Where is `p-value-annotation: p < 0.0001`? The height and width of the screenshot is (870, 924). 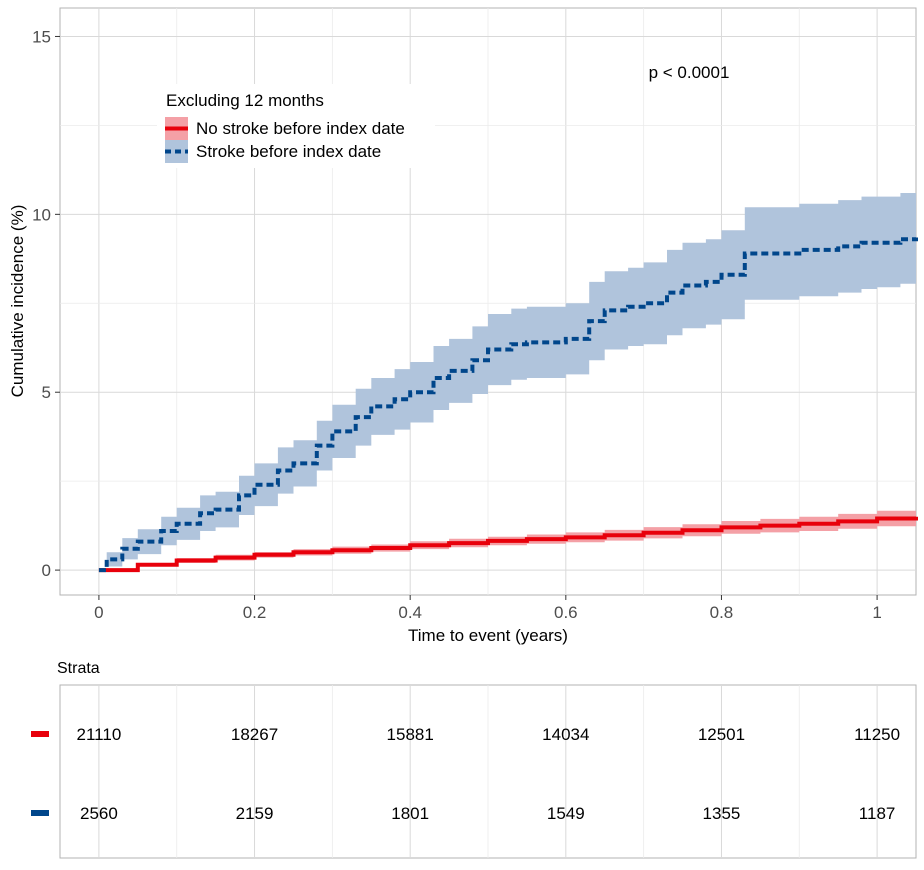 p-value-annotation: p < 0.0001 is located at coordinates (689, 72).